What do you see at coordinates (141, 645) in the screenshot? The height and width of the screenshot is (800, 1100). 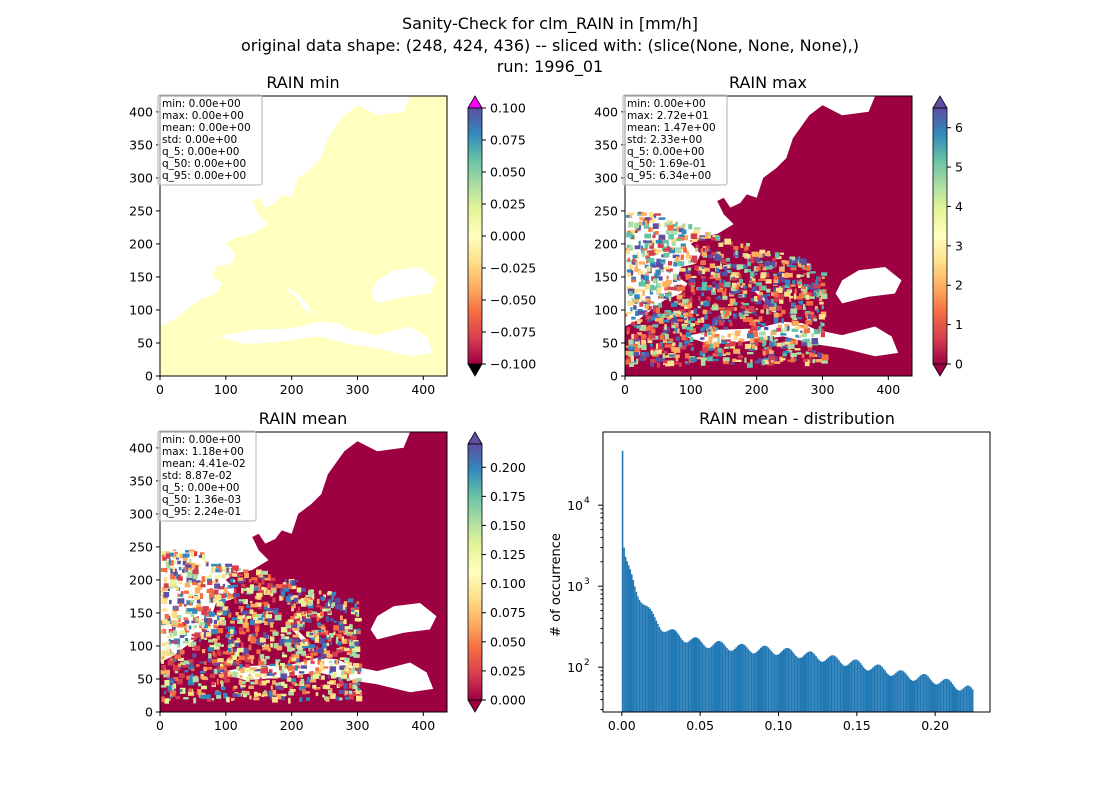 I see `y-tick-label: 100` at bounding box center [141, 645].